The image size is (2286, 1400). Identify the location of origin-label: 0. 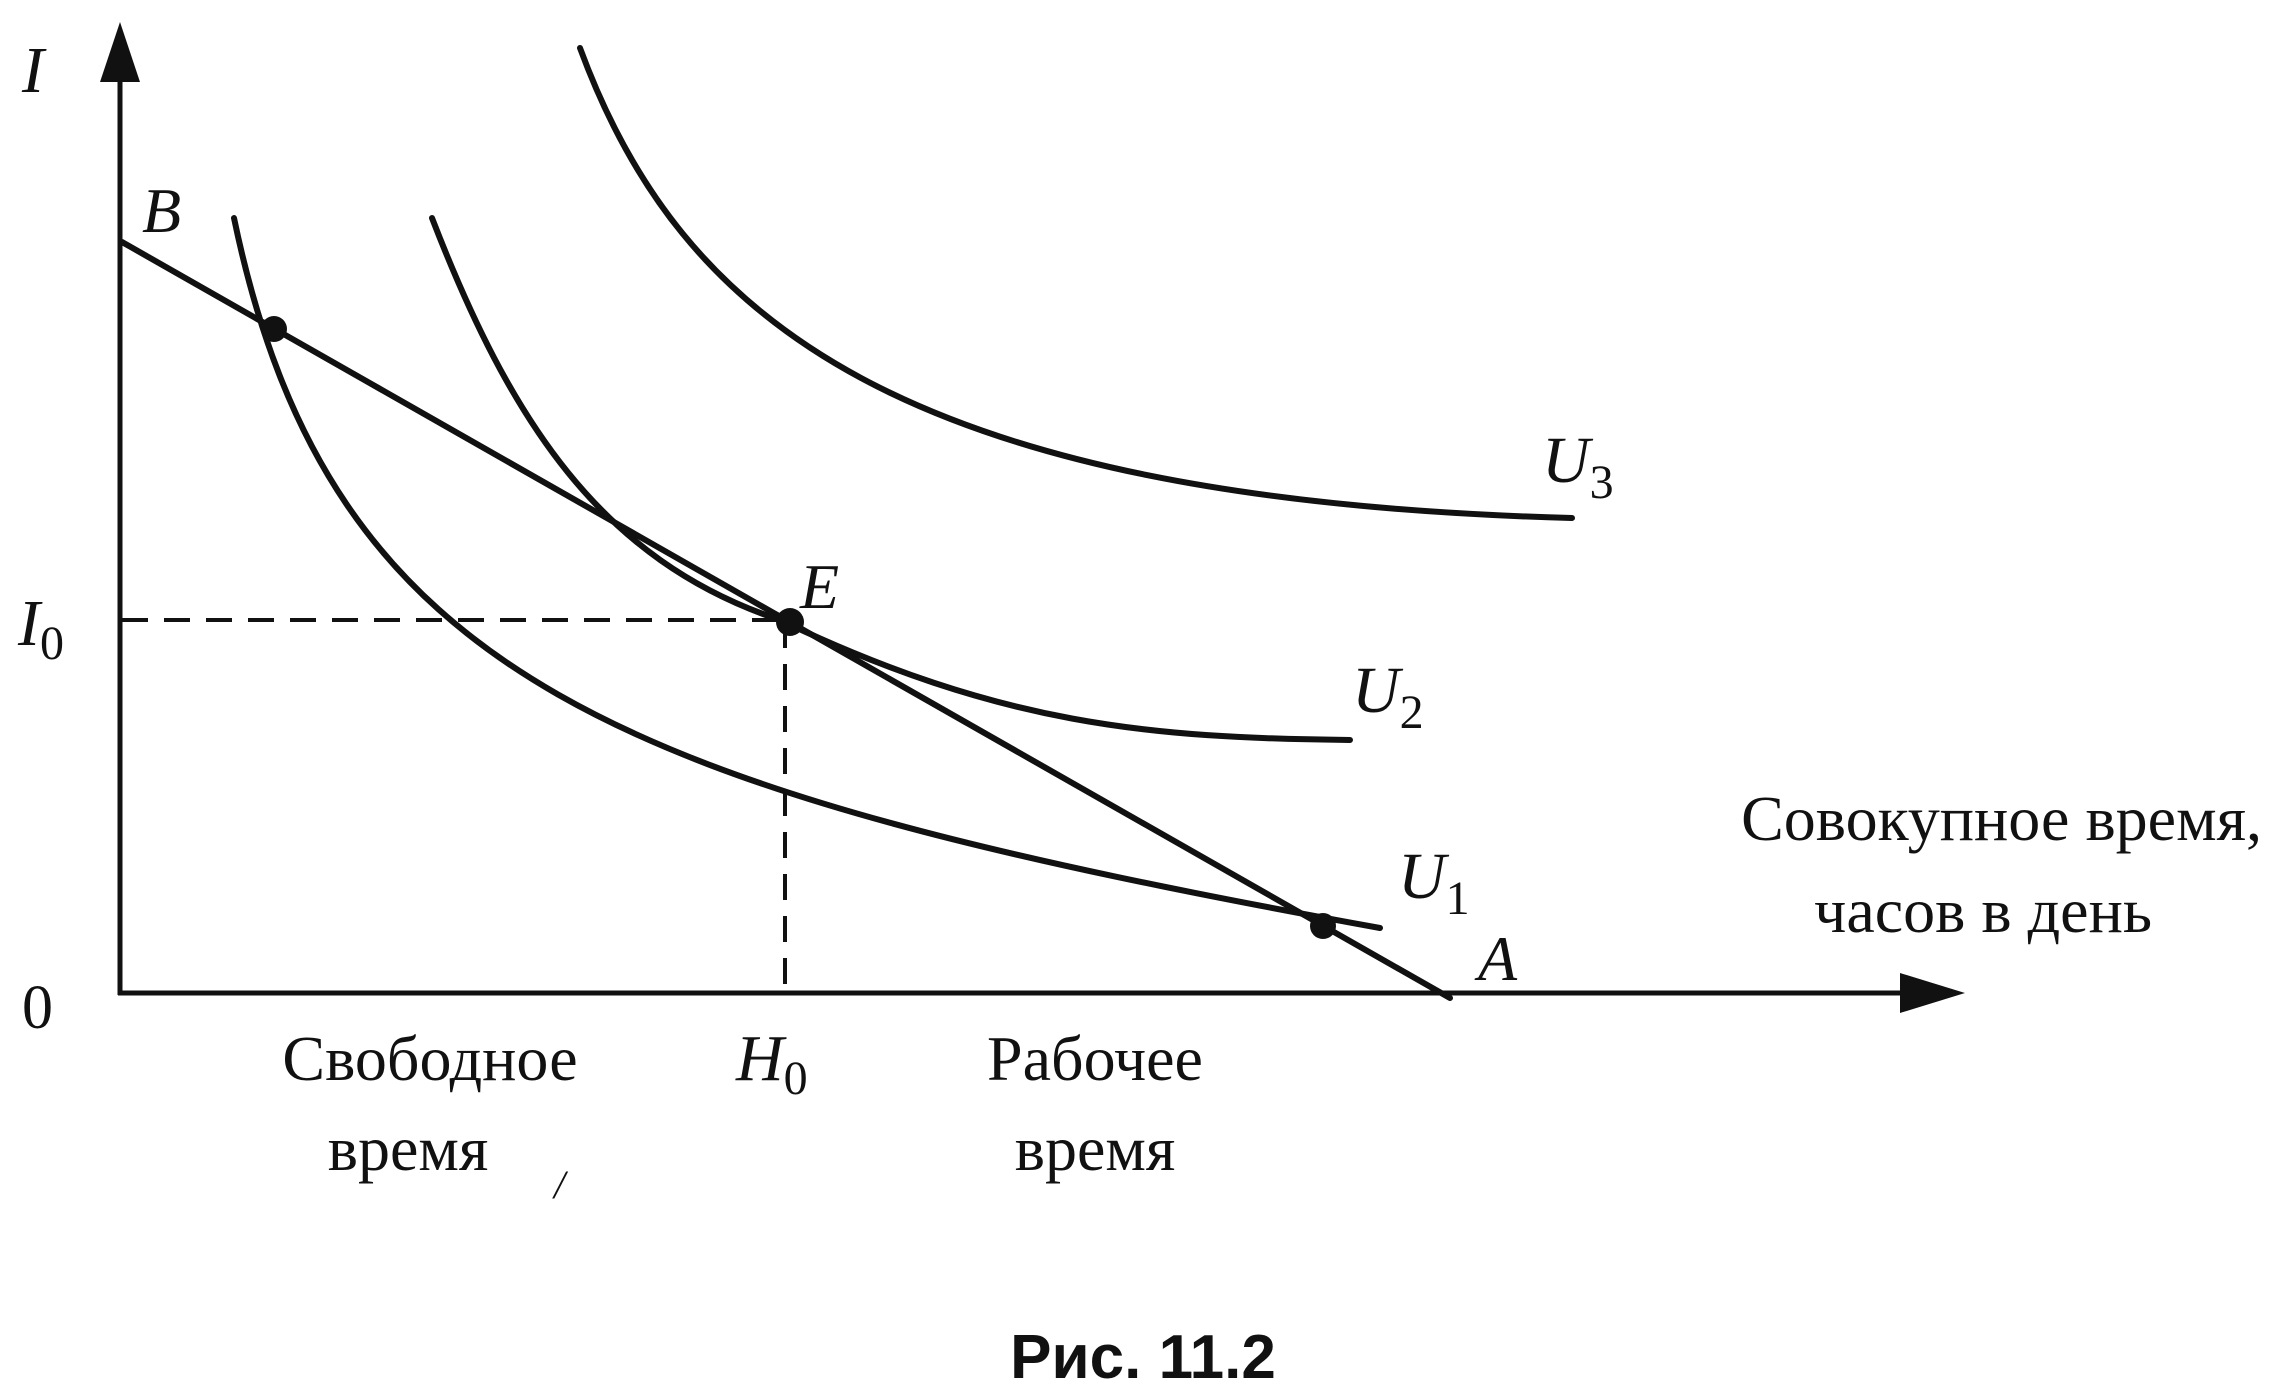
(37, 1008).